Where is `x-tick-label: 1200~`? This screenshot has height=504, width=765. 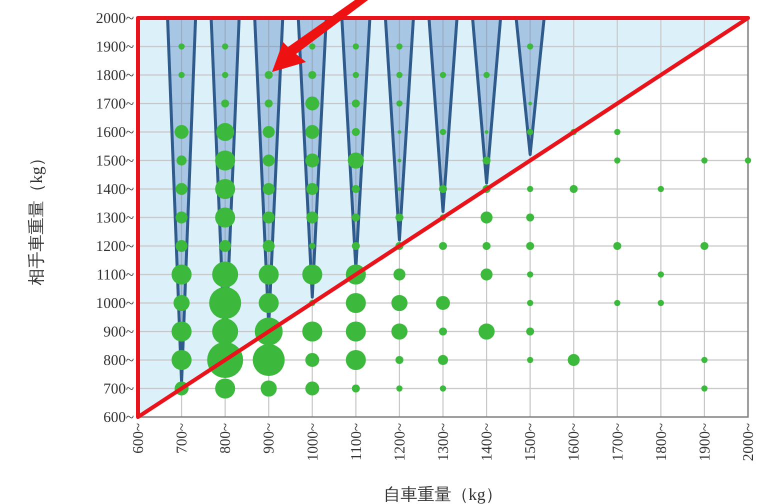 x-tick-label: 1200~ is located at coordinates (400, 442).